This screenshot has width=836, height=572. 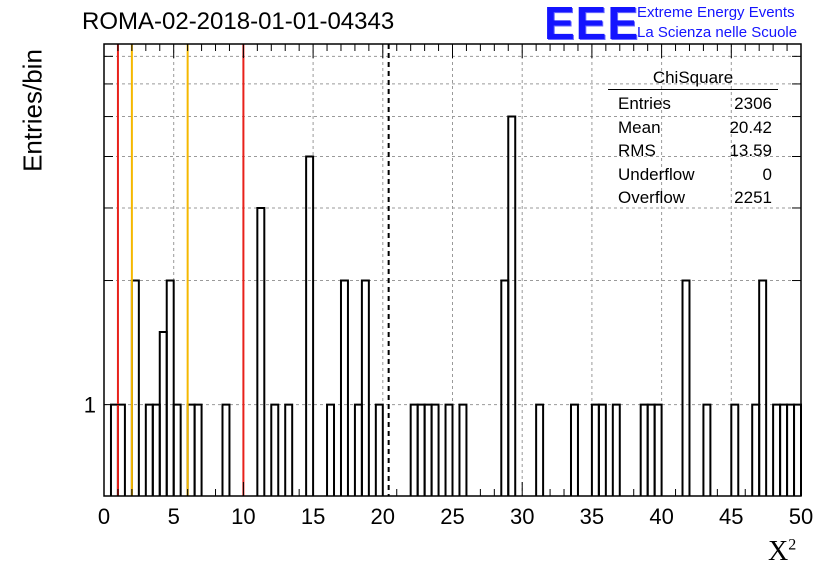 I want to click on stats-label: Underflow, so click(x=656, y=174).